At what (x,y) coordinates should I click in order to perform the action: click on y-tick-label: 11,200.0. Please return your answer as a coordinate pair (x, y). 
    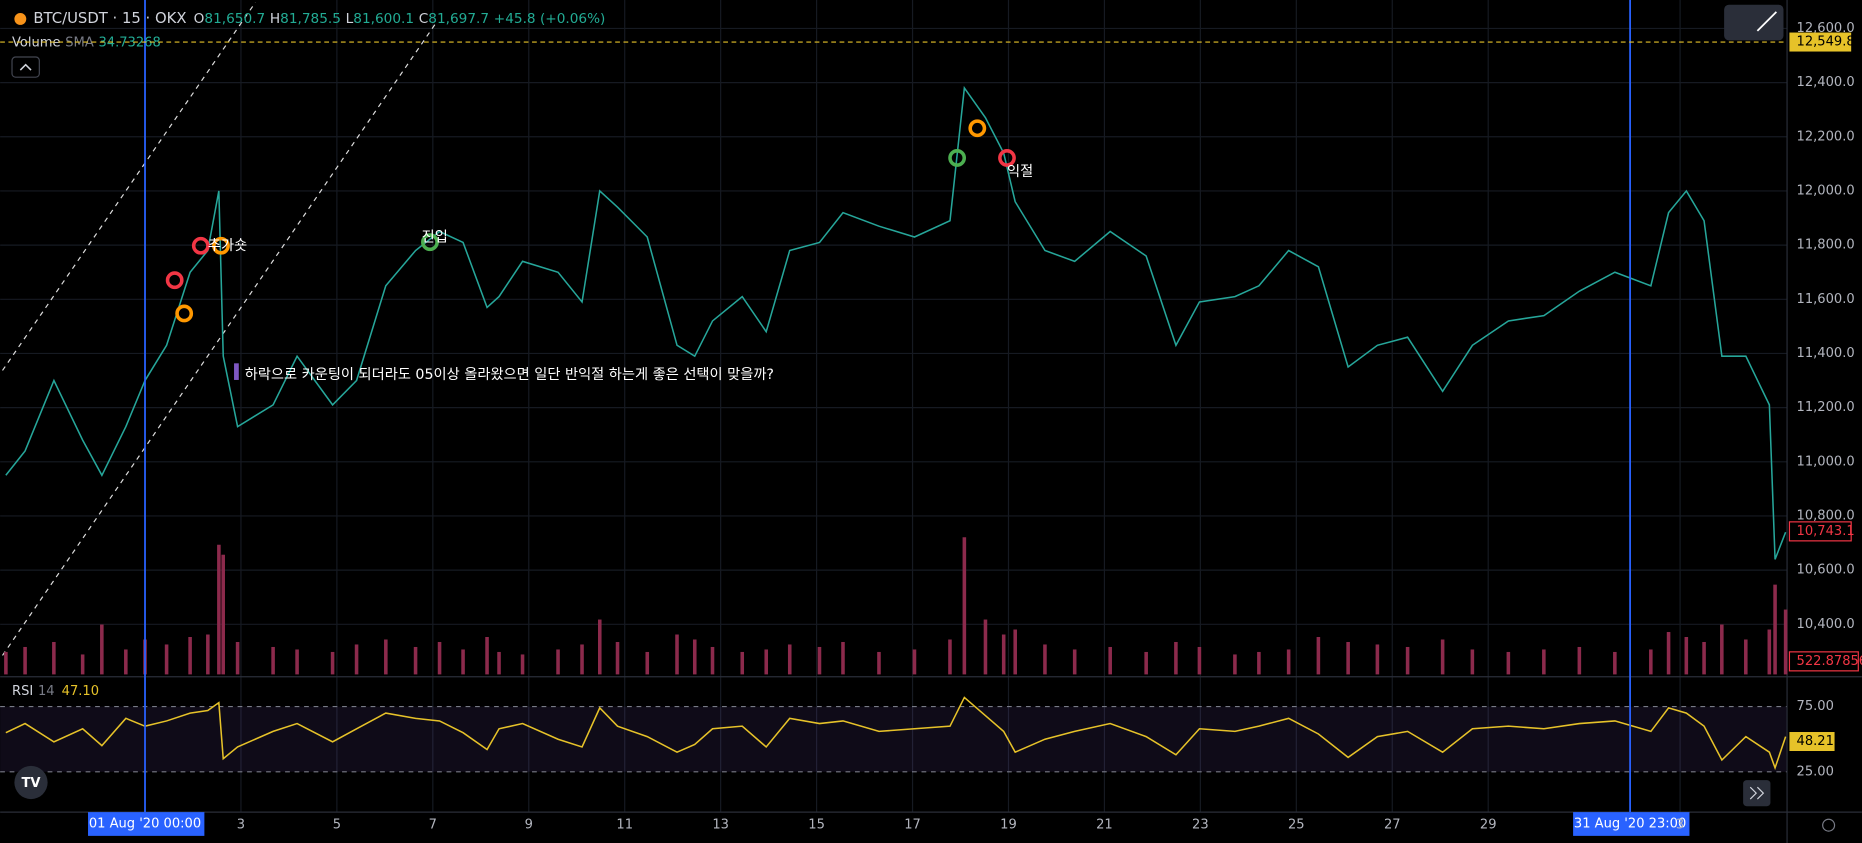
    Looking at the image, I should click on (1826, 407).